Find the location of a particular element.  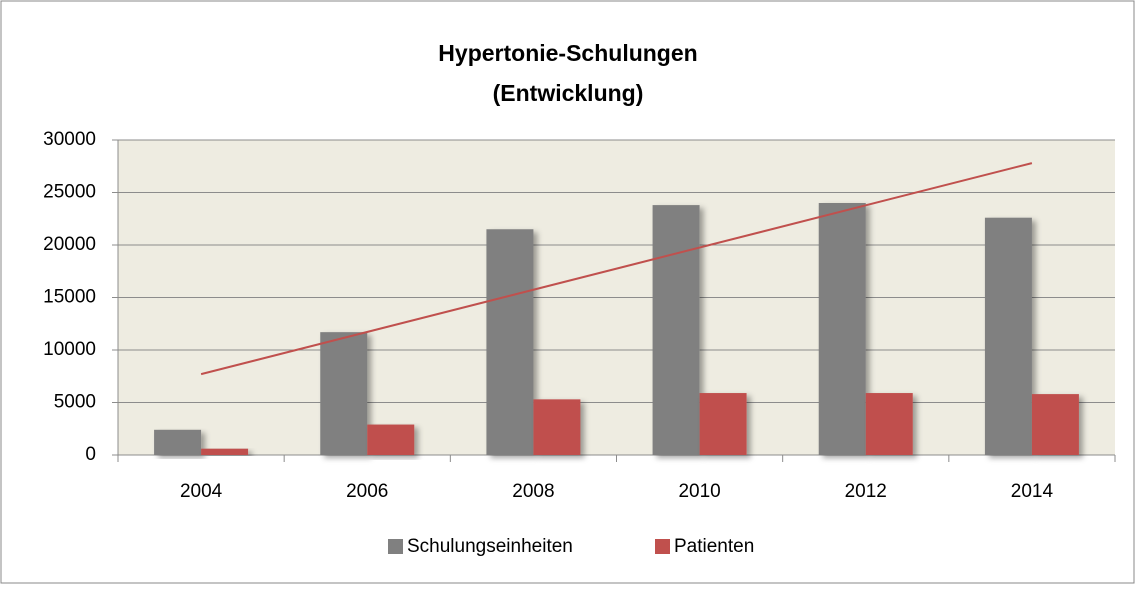

y-tick-label: 20000 is located at coordinates (69, 244).